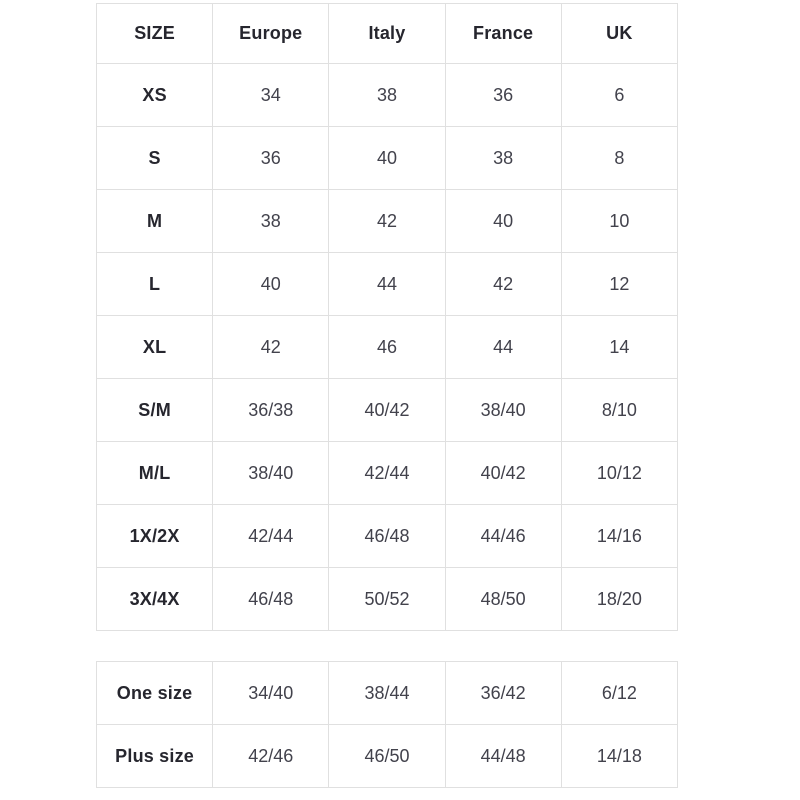 This screenshot has height=800, width=800. I want to click on table-row: L 40 44 42 12, so click(387, 284).